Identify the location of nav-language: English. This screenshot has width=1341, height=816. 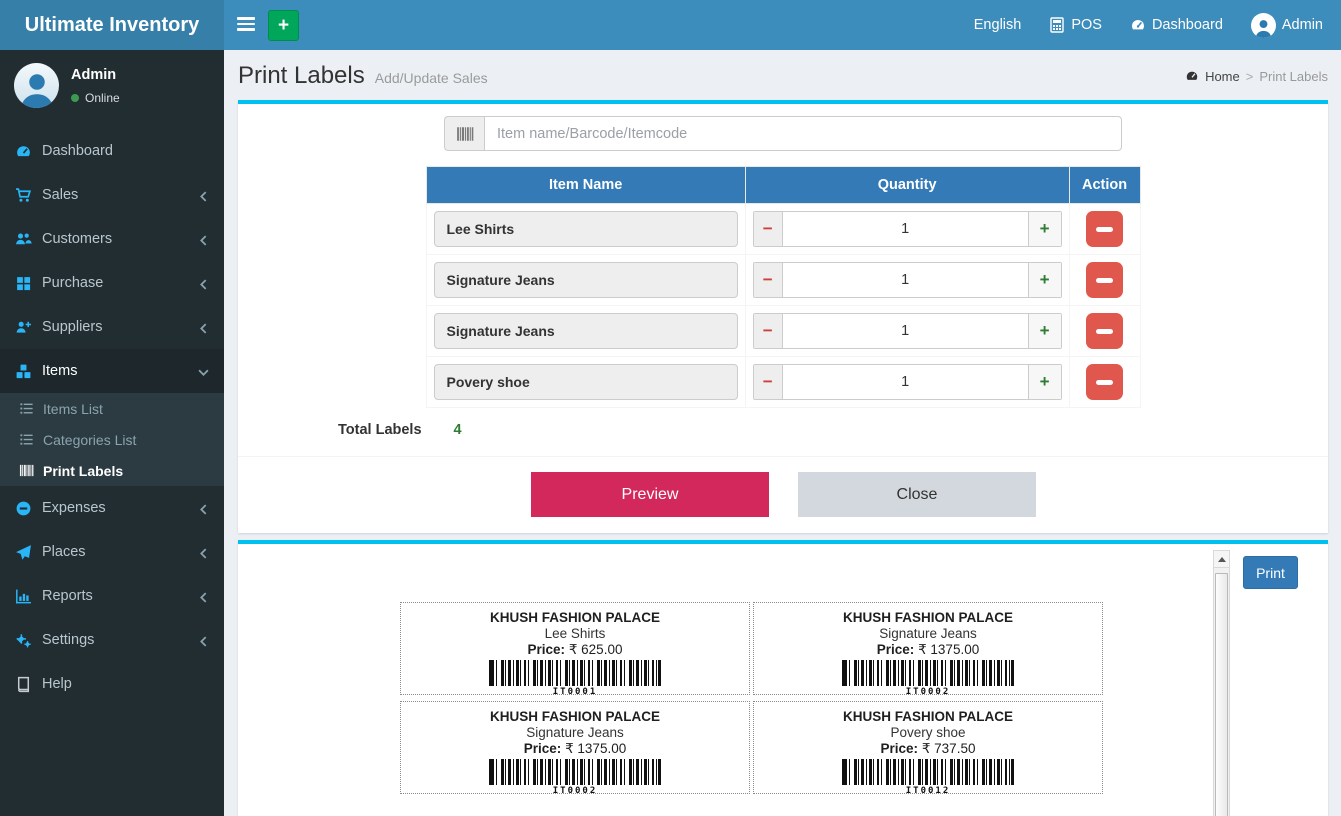
(997, 25).